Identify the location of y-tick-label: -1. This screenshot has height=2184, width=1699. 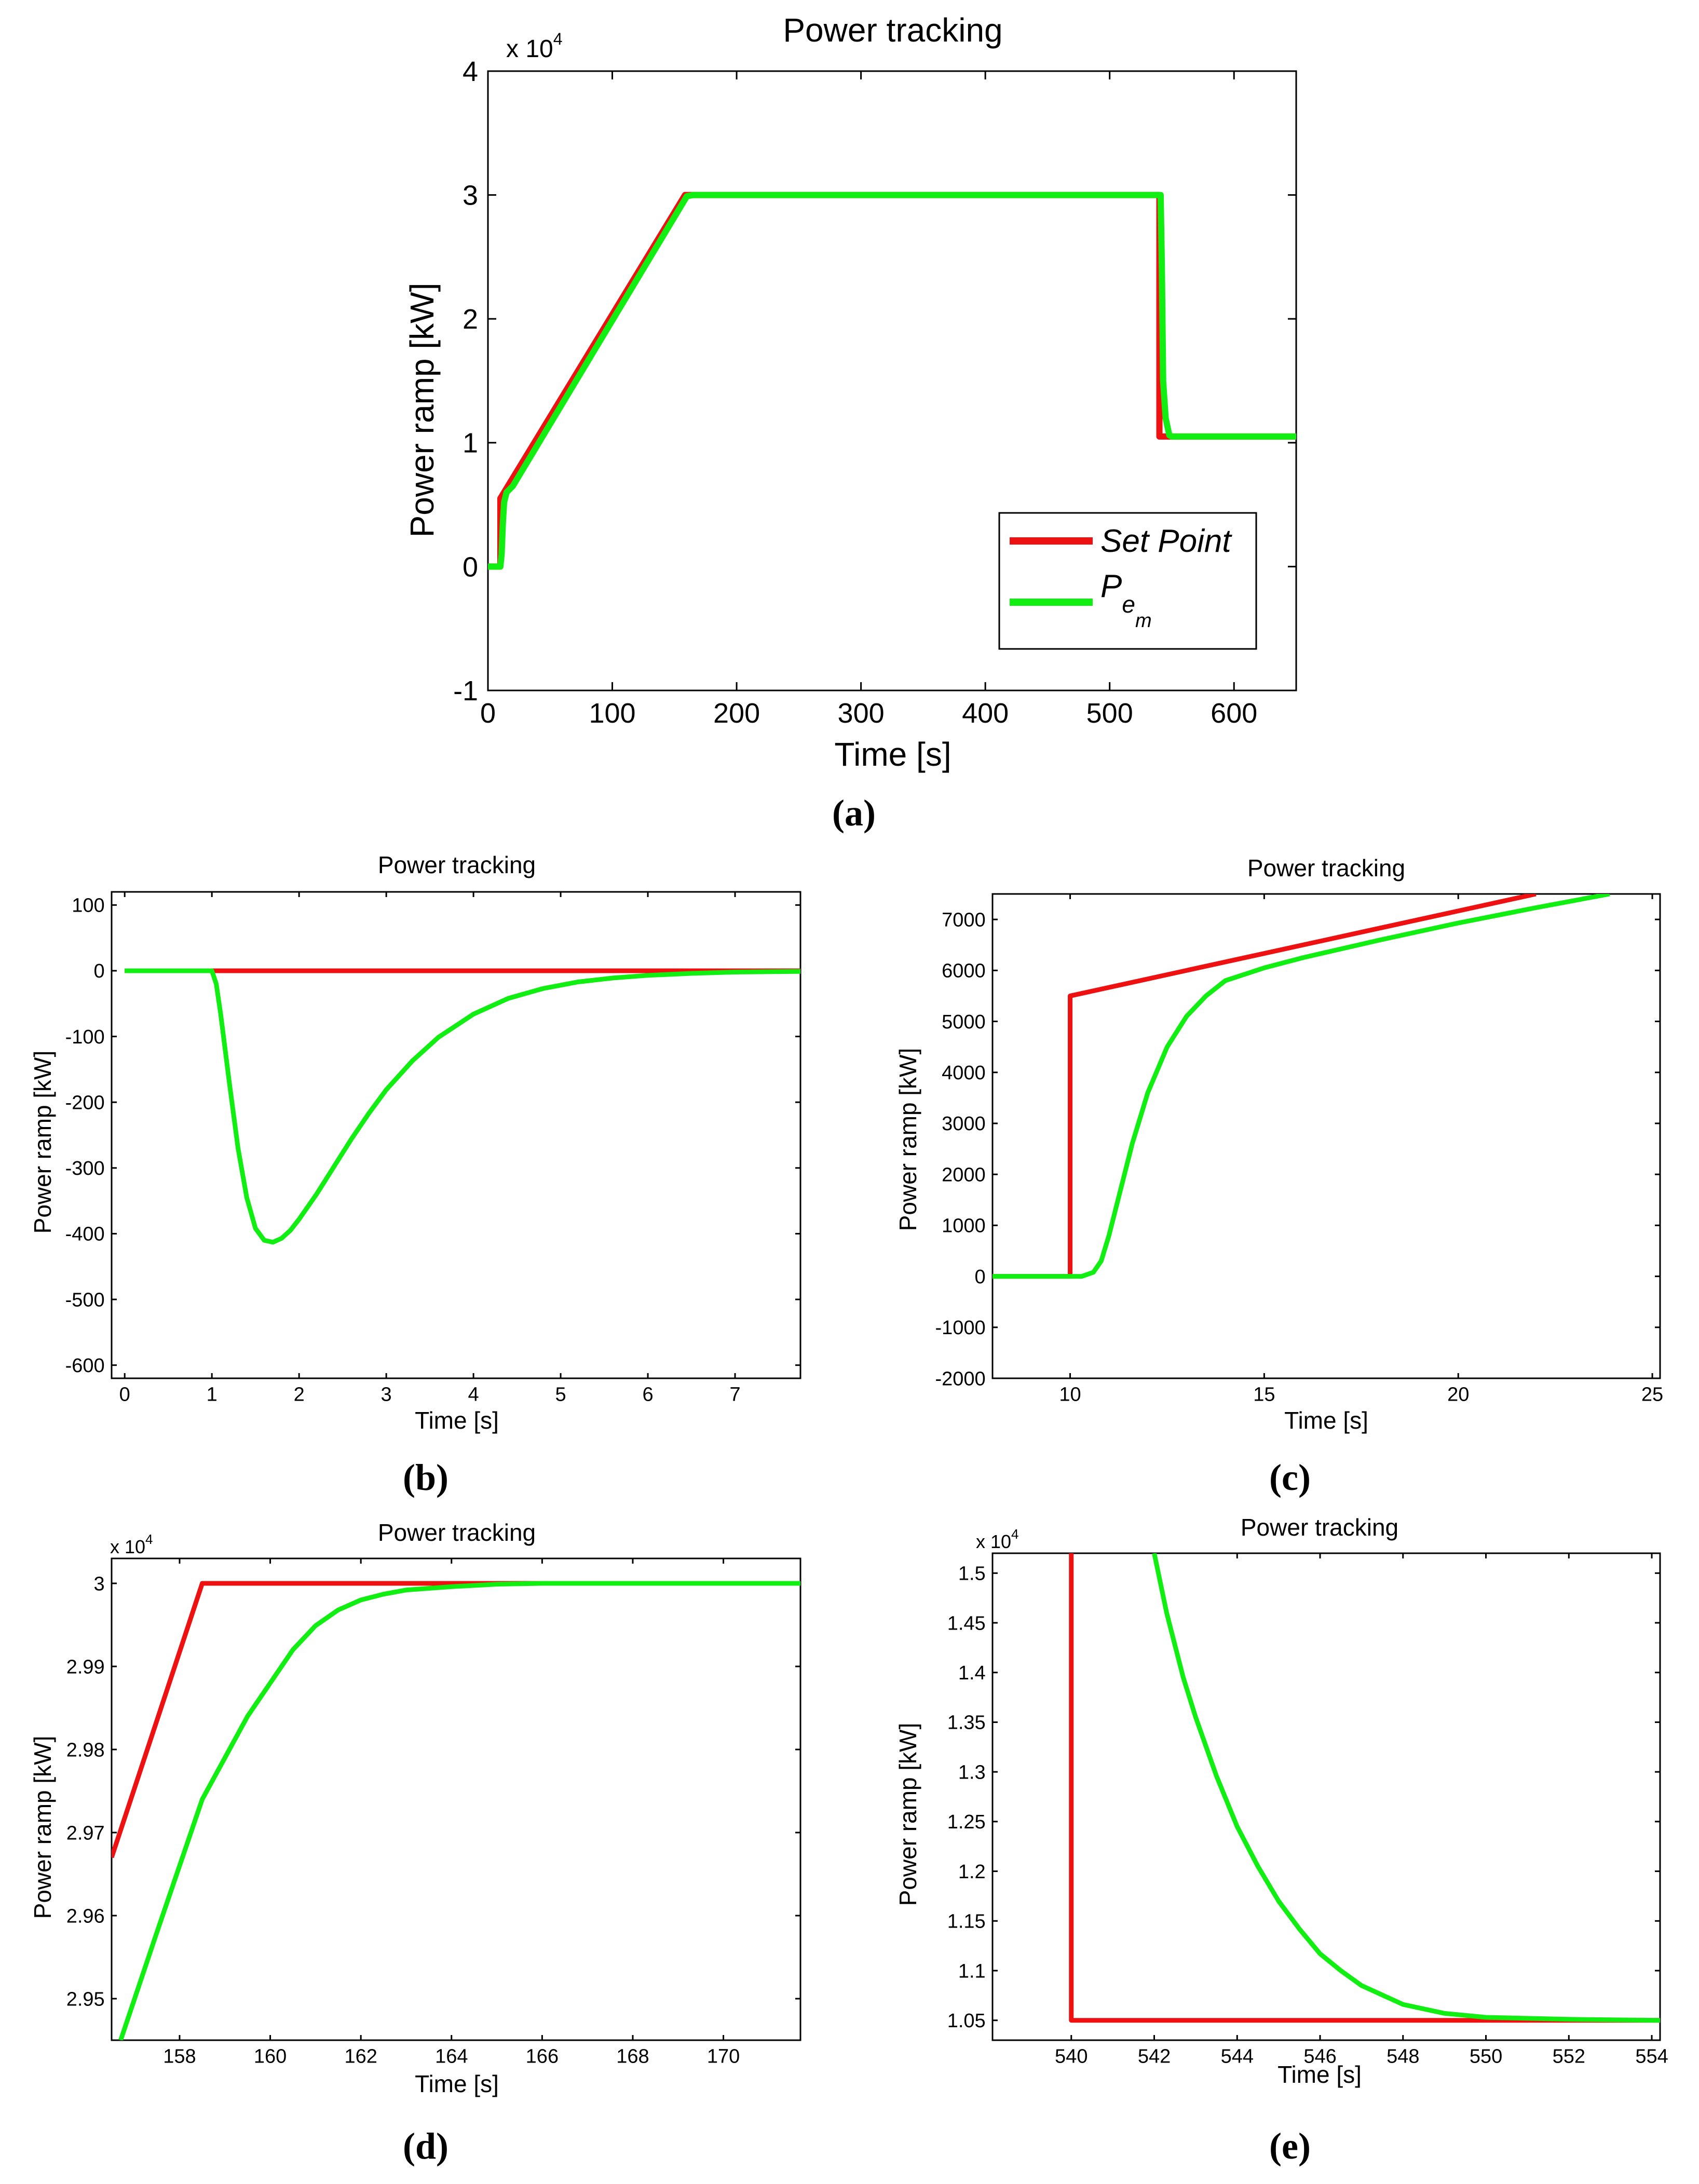
(466, 691).